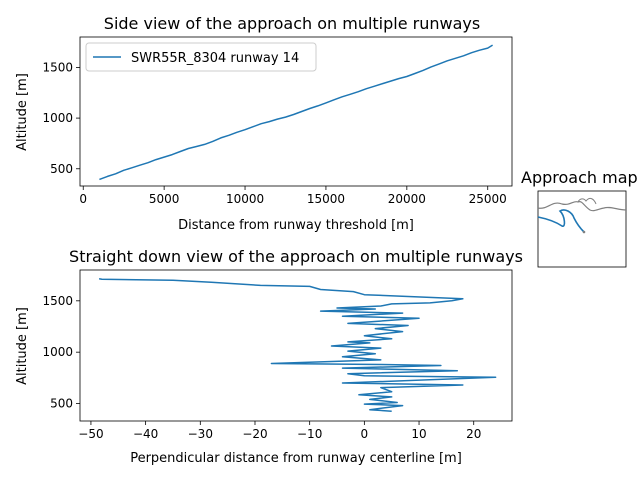 Image resolution: width=640 pixels, height=484 pixels. What do you see at coordinates (488, 199) in the screenshot?
I see `x-tick-label: 25000` at bounding box center [488, 199].